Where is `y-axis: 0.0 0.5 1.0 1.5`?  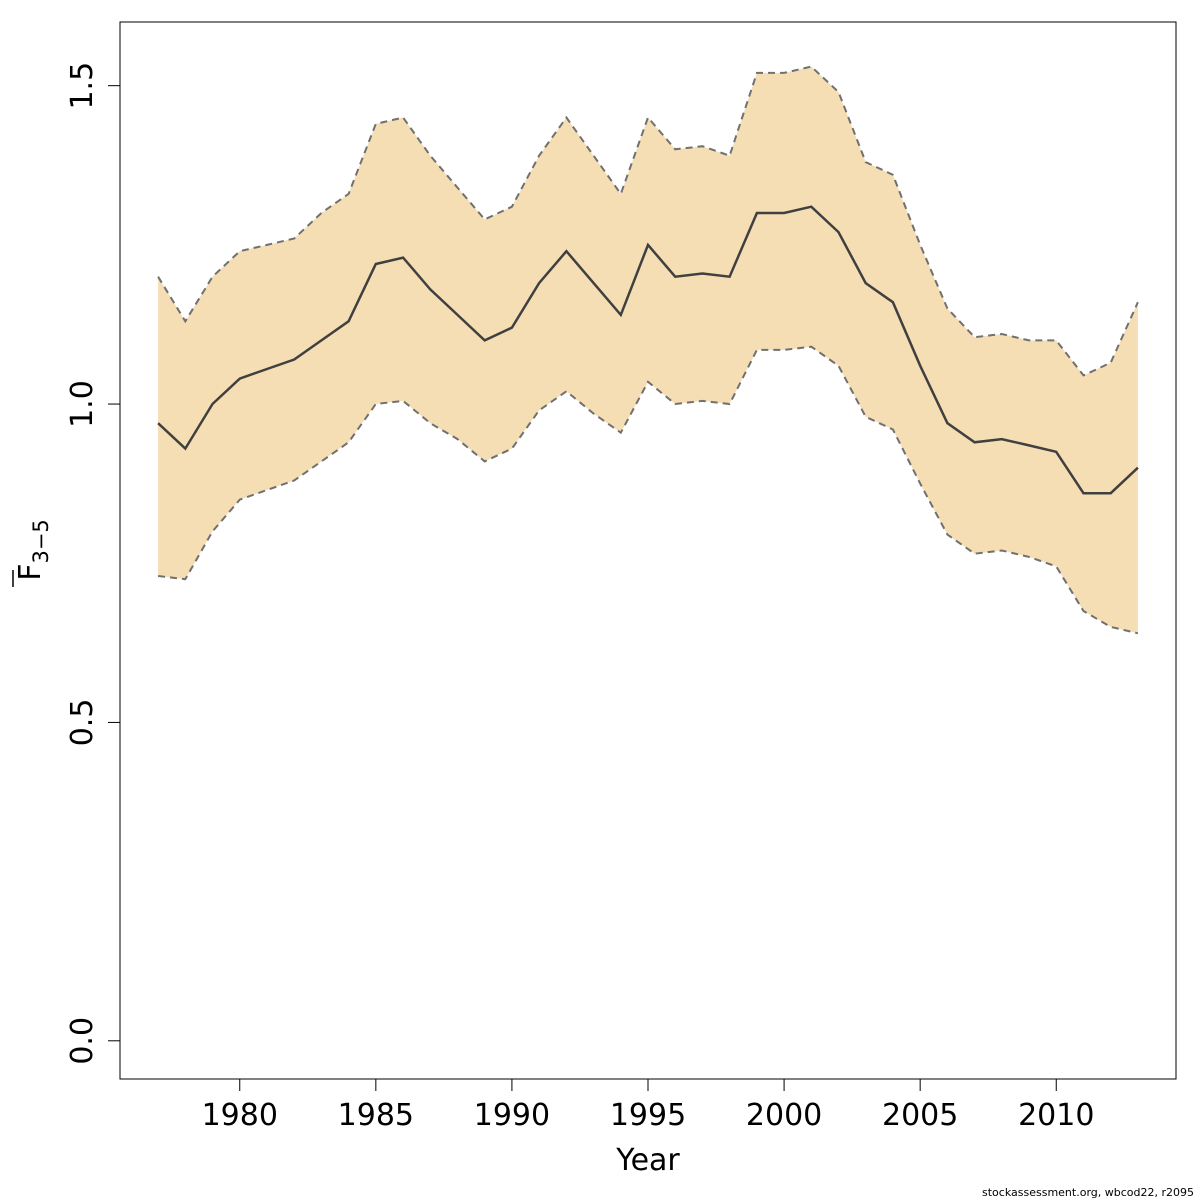 y-axis: 0.0 0.5 1.0 1.5 is located at coordinates (92, 563).